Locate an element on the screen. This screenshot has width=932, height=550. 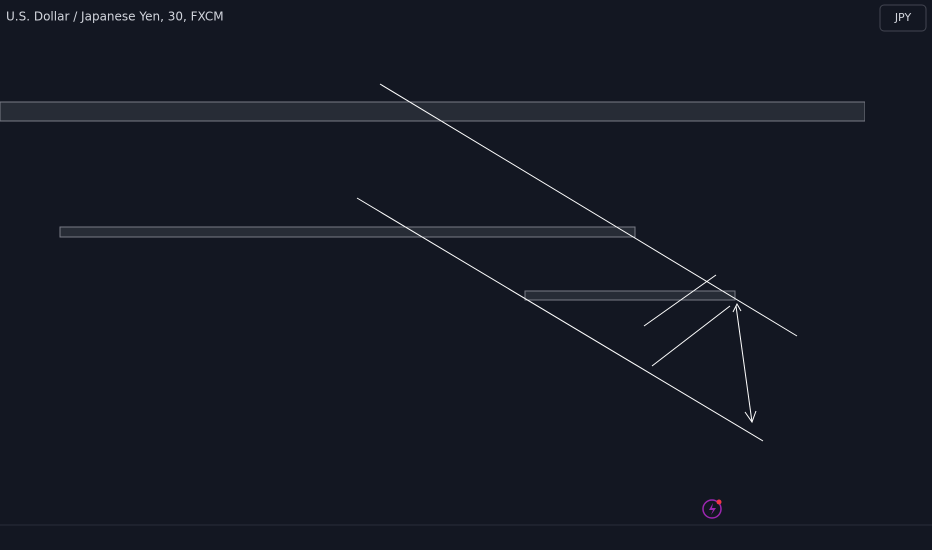
currency-button-label: JPY is located at coordinates (903, 17).